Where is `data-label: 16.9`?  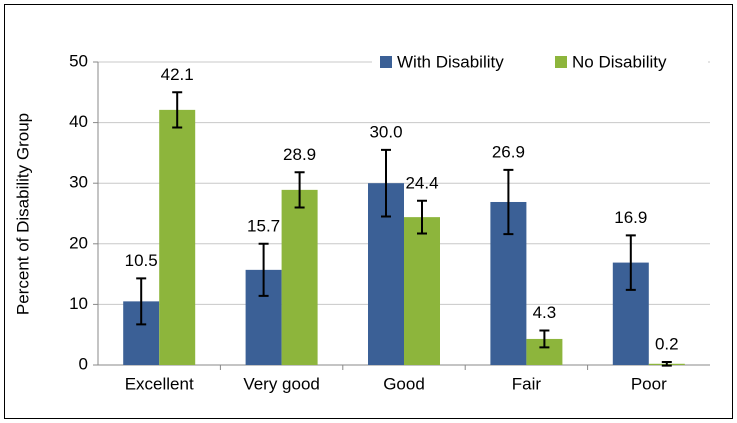
data-label: 16.9 is located at coordinates (630, 217).